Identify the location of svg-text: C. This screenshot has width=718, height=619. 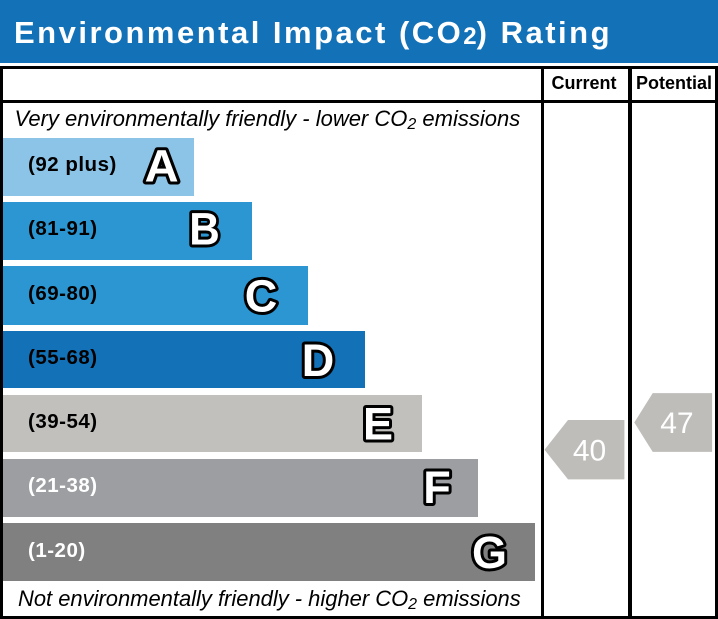
(261, 295).